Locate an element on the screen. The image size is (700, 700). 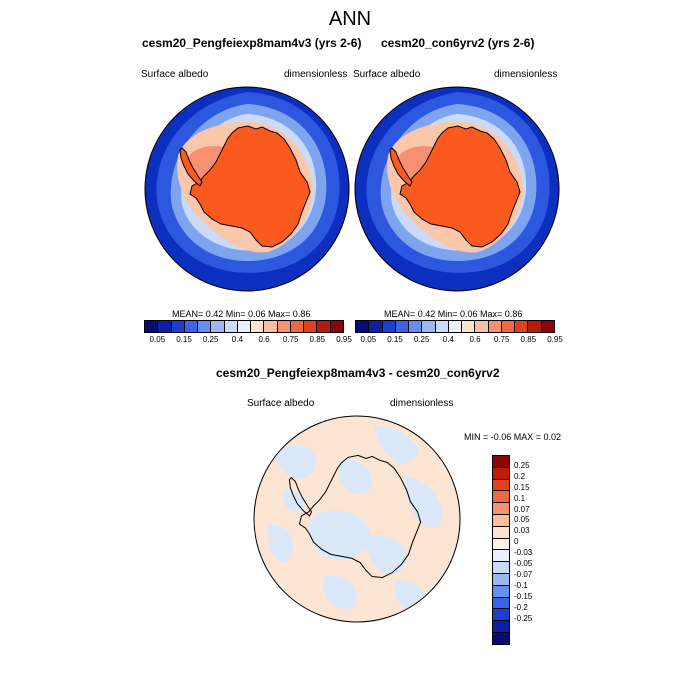
panel-2-title: cesm20_con6yrv2 (yrs 2-6) is located at coordinates (458, 43).